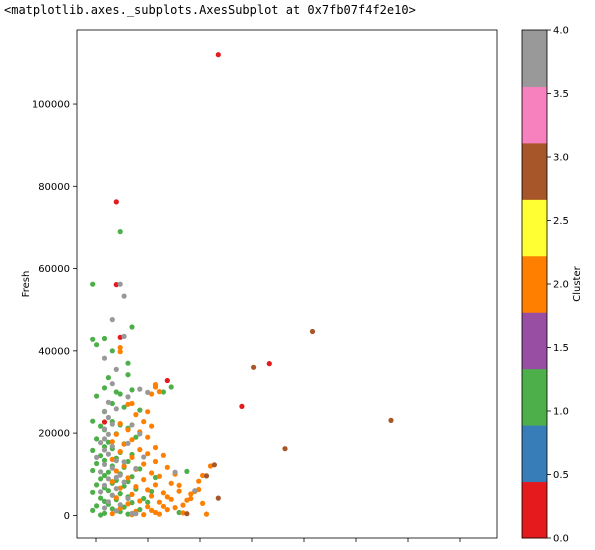 This screenshot has width=595, height=550. Describe the element at coordinates (561, 412) in the screenshot. I see `colorbar-tick-label: 1.0` at that location.